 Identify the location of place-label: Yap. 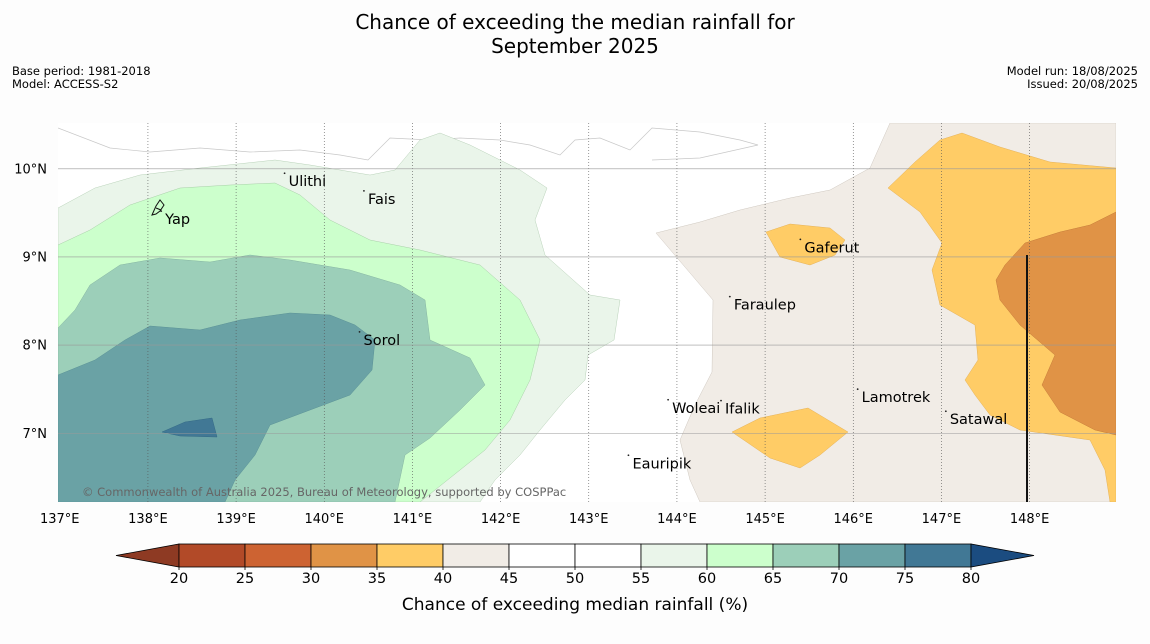
(177, 220).